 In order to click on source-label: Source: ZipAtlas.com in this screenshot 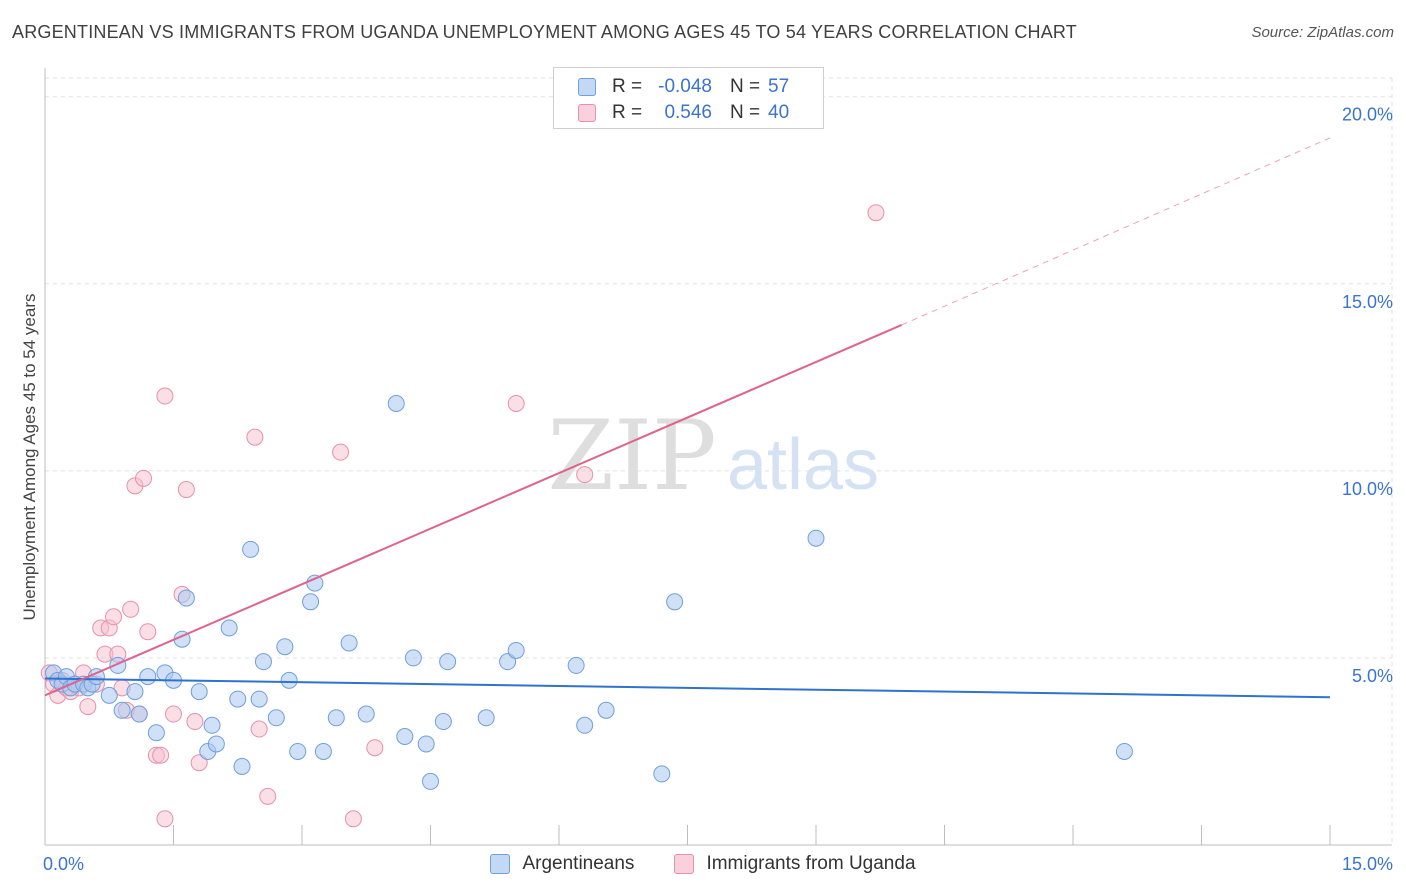, I will do `click(1322, 32)`.